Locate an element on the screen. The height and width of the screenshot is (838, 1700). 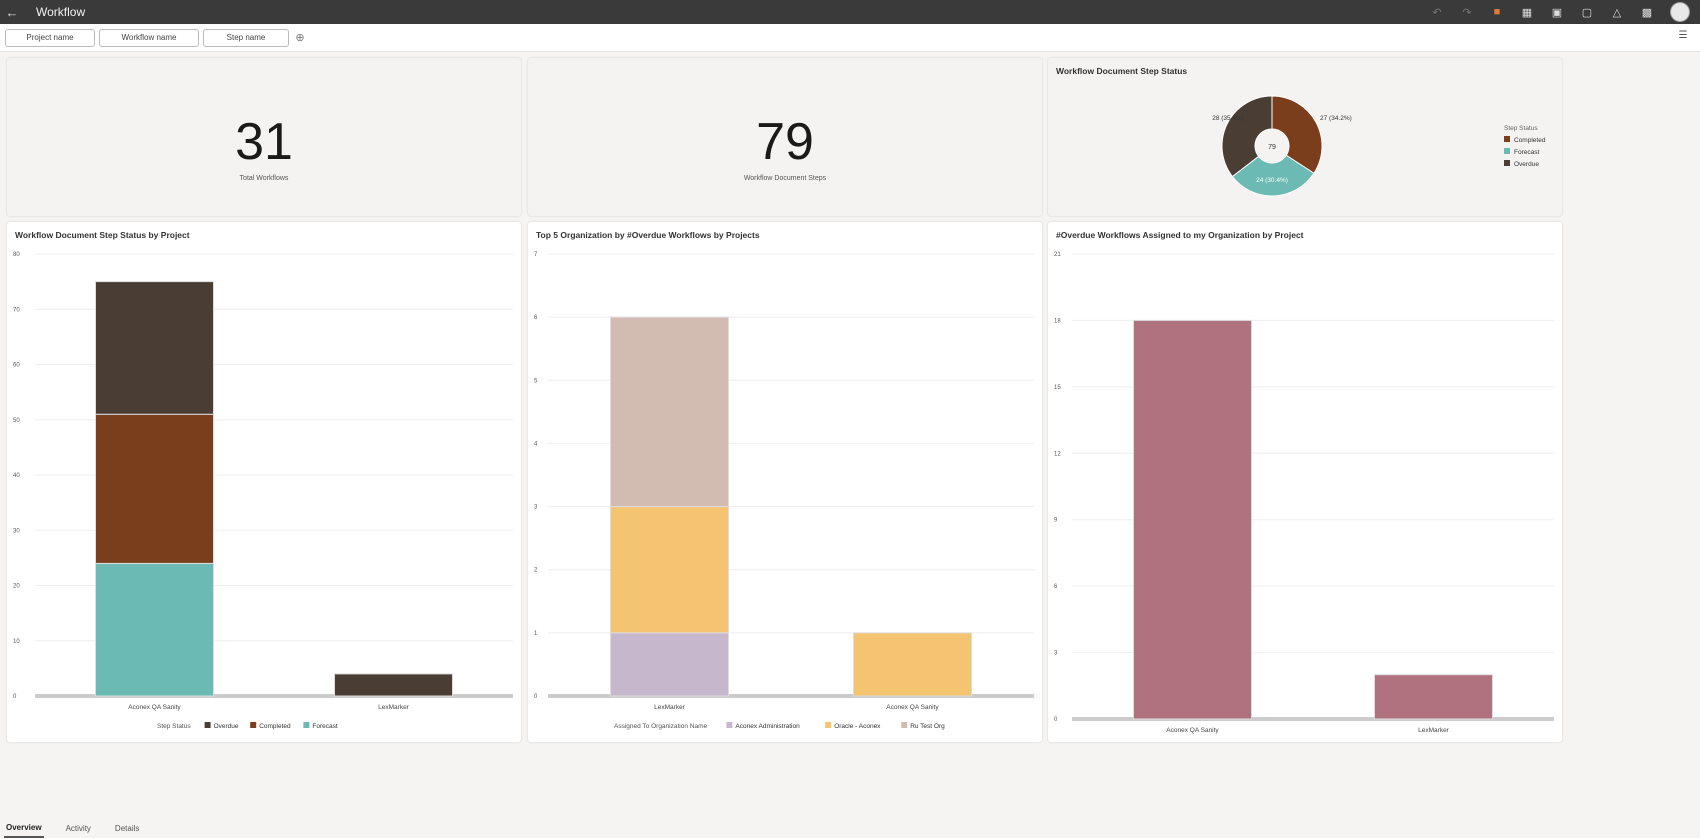
donut-slice-completed is located at coordinates (1297, 134).